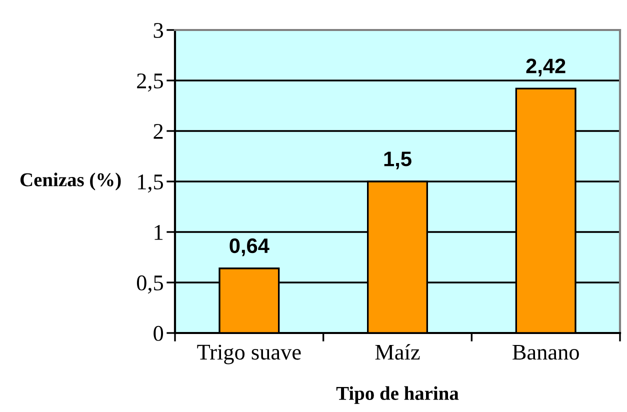 This screenshot has width=627, height=412. I want to click on y-tick-label: 1,5, so click(151, 183).